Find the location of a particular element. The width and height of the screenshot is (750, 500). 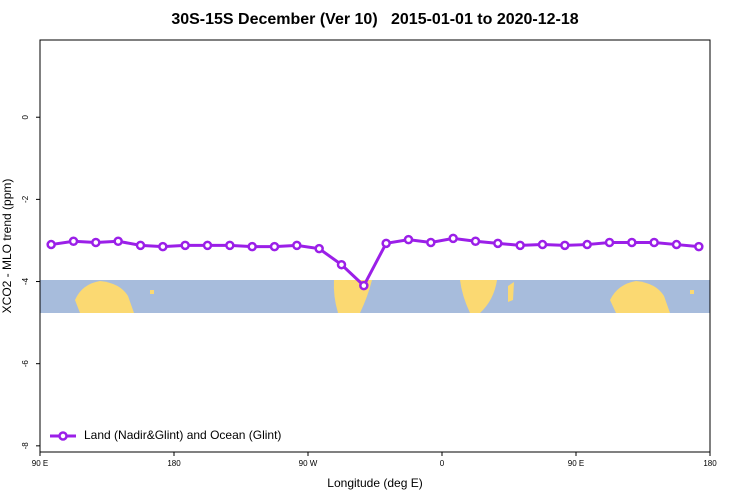

x-tick-label: 90 W is located at coordinates (308, 463).